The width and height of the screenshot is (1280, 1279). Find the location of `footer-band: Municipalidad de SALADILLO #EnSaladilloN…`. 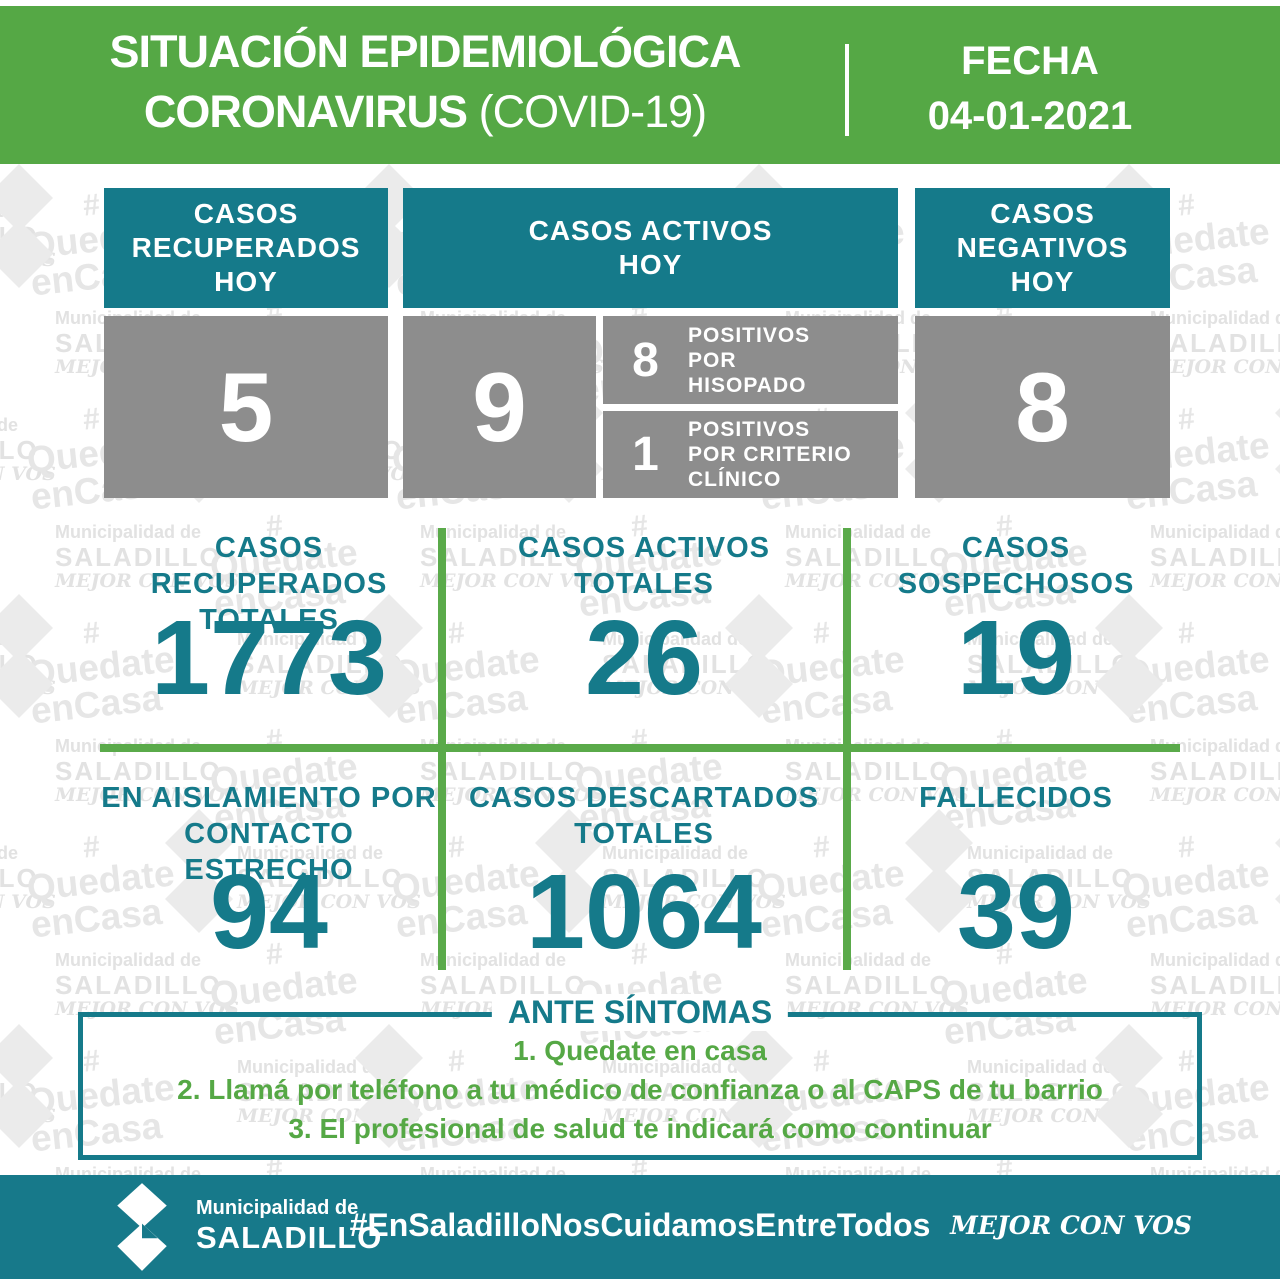

footer-band: Municipalidad de SALADILLO #EnSaladilloN… is located at coordinates (640, 1227).